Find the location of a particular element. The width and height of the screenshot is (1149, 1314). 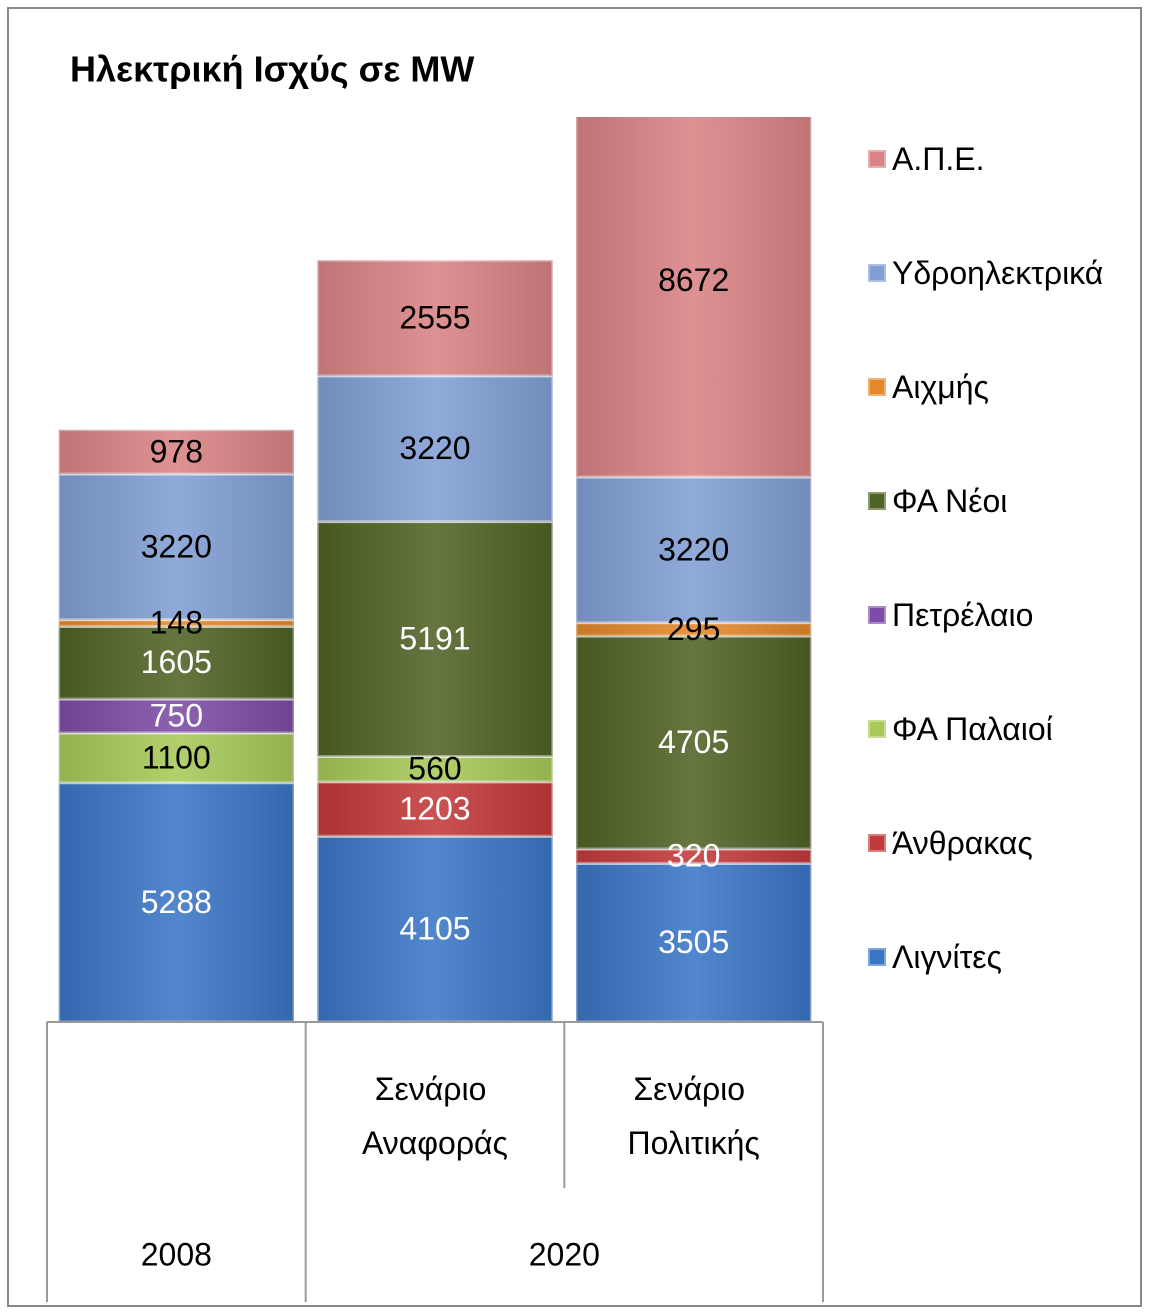

legend-label: Άνθρακας is located at coordinates (962, 843).